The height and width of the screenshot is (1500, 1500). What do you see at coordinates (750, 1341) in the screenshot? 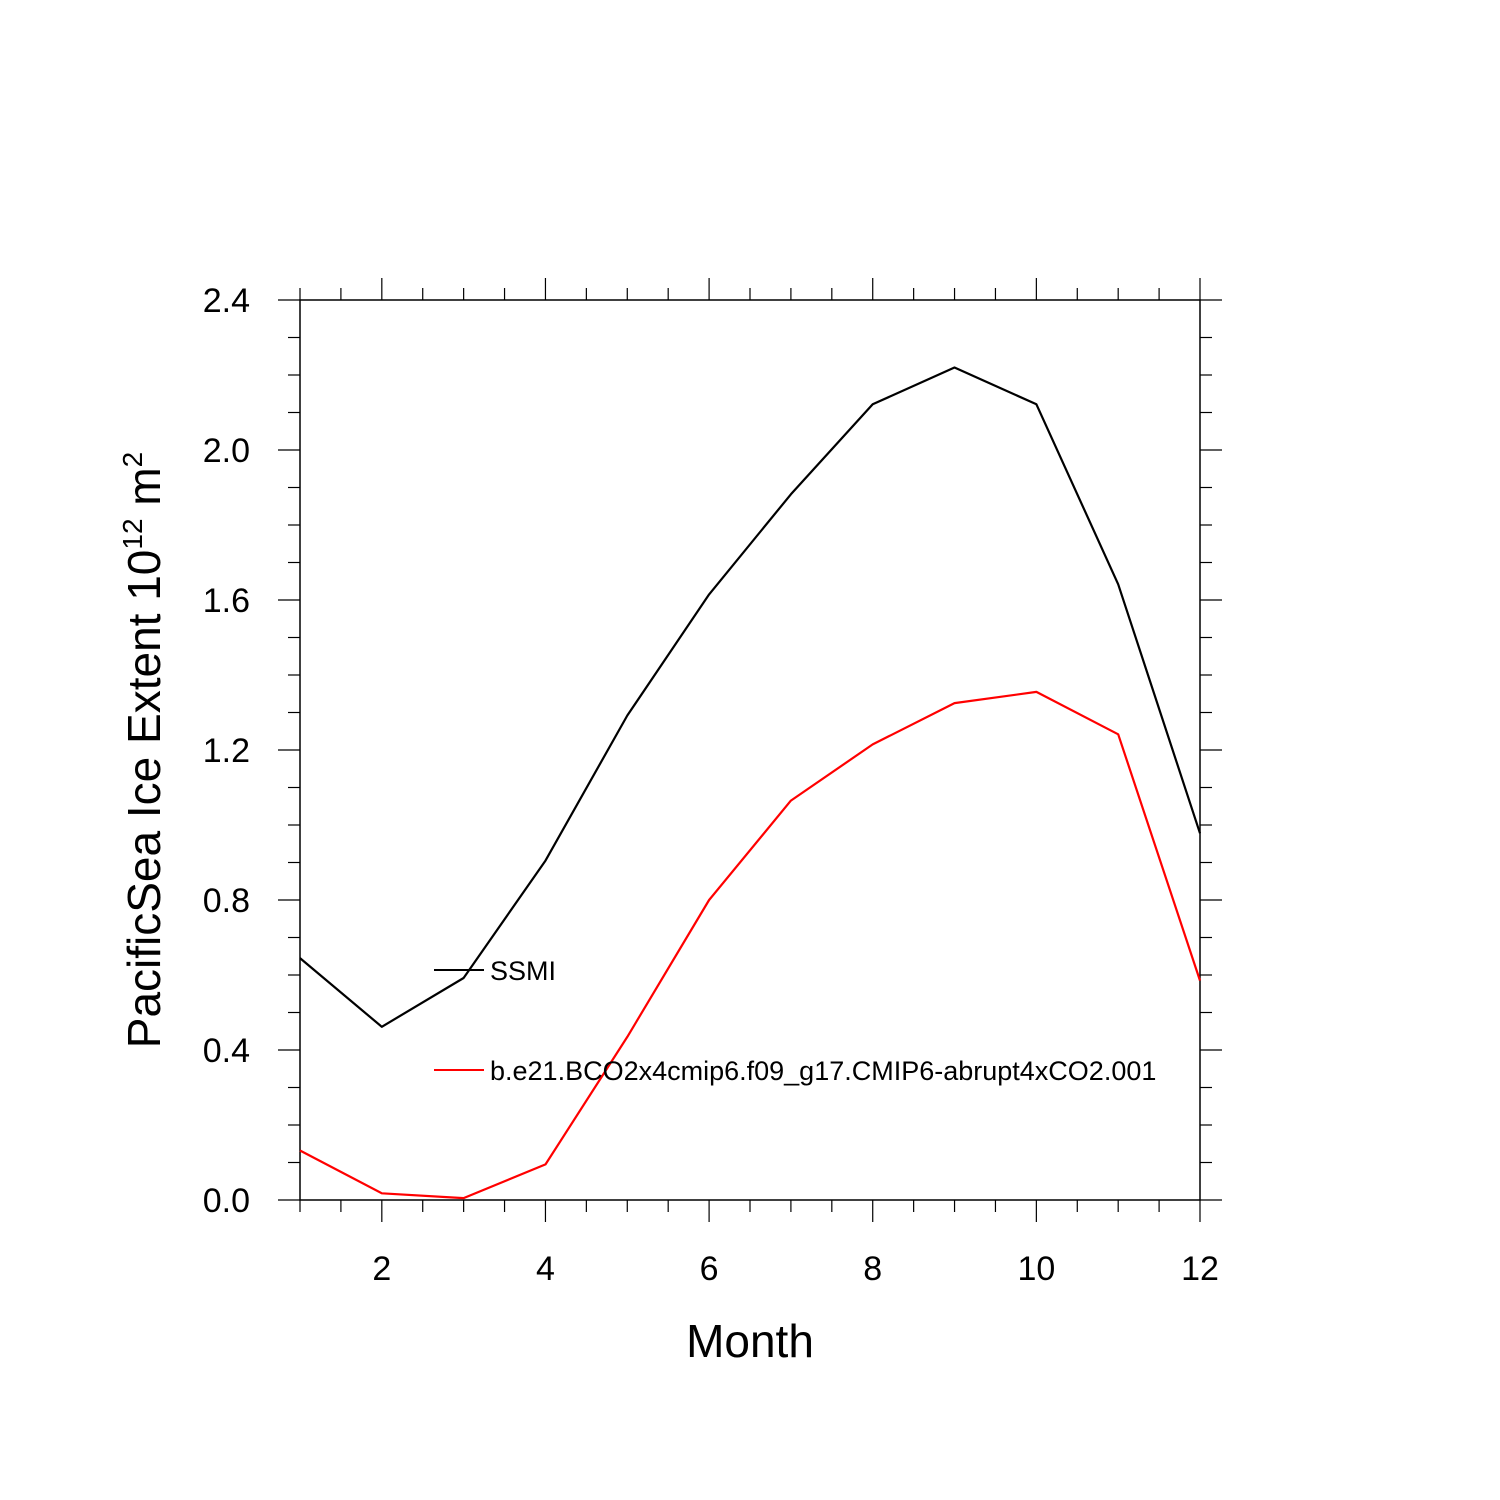
I see `x-axis-title: Month` at bounding box center [750, 1341].